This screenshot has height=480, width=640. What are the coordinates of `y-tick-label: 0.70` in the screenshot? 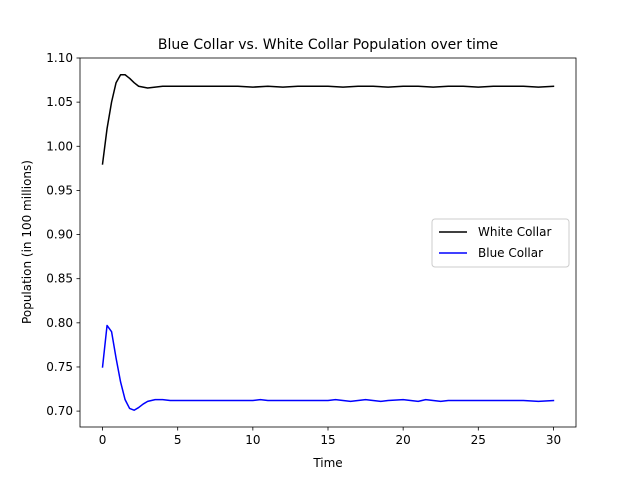 It's located at (59, 411).